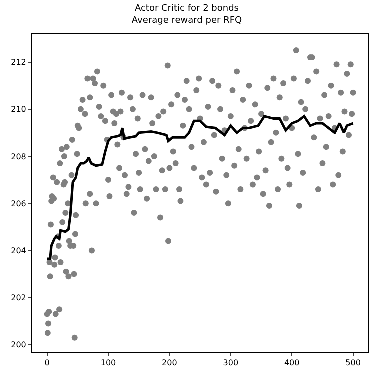  What do you see at coordinates (18, 298) in the screenshot?
I see `y-tick-label: 202` at bounding box center [18, 298].